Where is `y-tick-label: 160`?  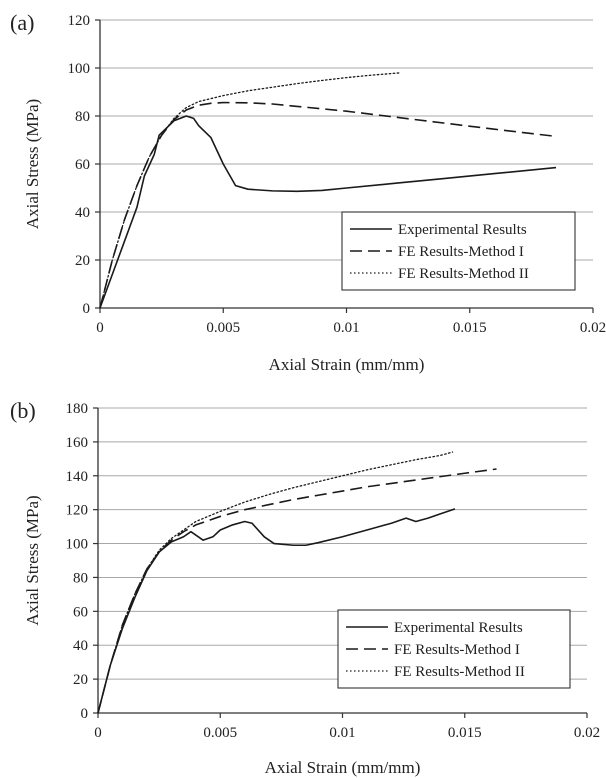
y-tick-label: 160 is located at coordinates (77, 443).